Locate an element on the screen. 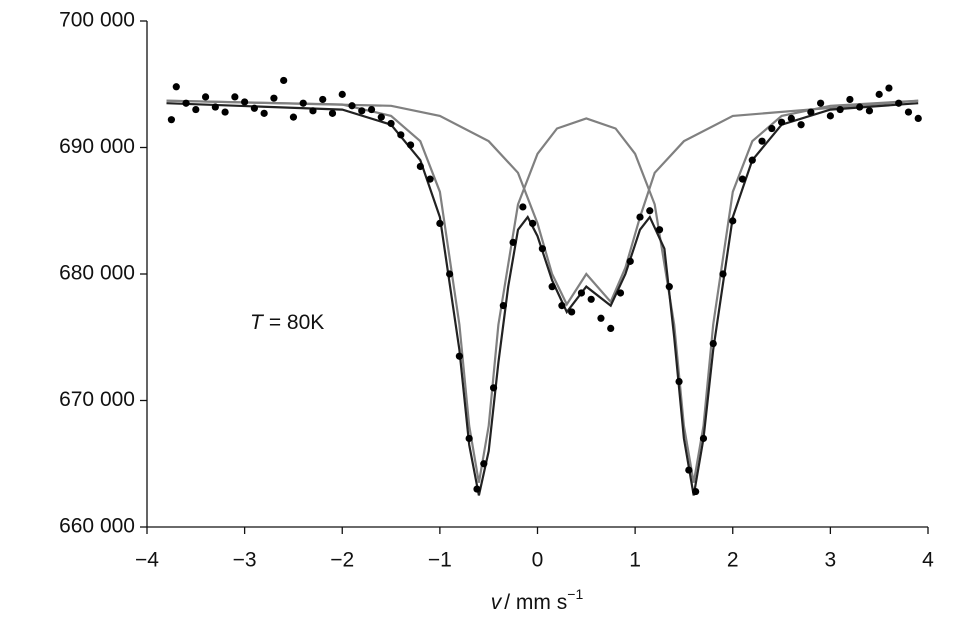 This screenshot has height=619, width=964. y-tick-label: 700 000 is located at coordinates (97, 20).